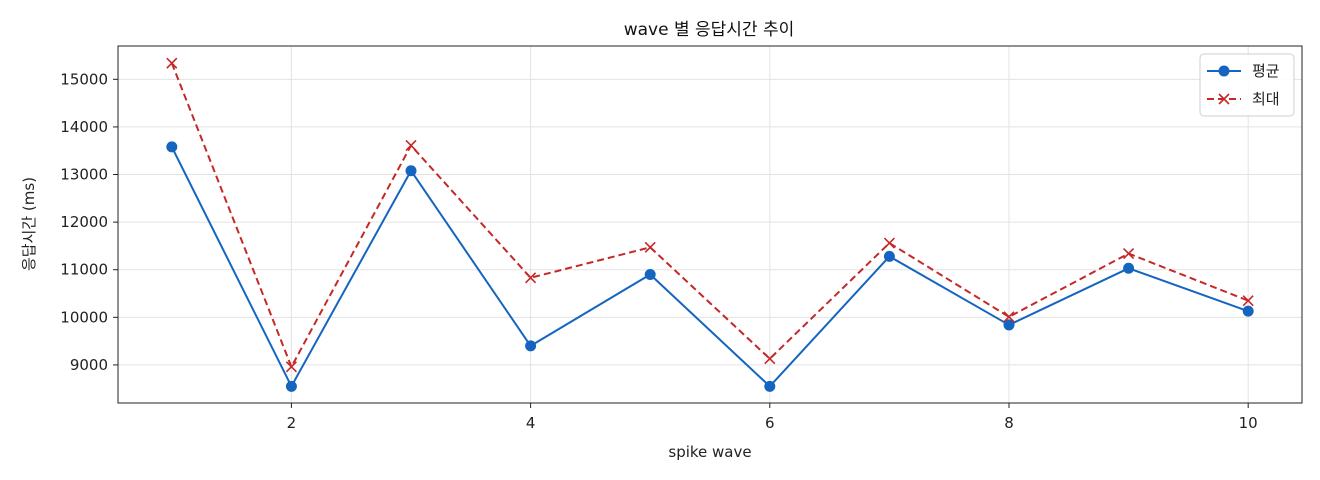 Image resolution: width=1320 pixels, height=480 pixels. What do you see at coordinates (1266, 99) in the screenshot?
I see `legend-label: 최대` at bounding box center [1266, 99].